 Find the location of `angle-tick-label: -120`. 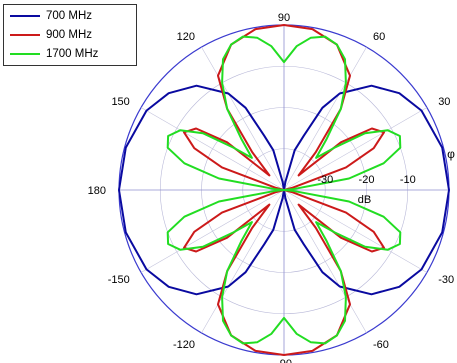

angle-tick-label: -120 is located at coordinates (184, 345).